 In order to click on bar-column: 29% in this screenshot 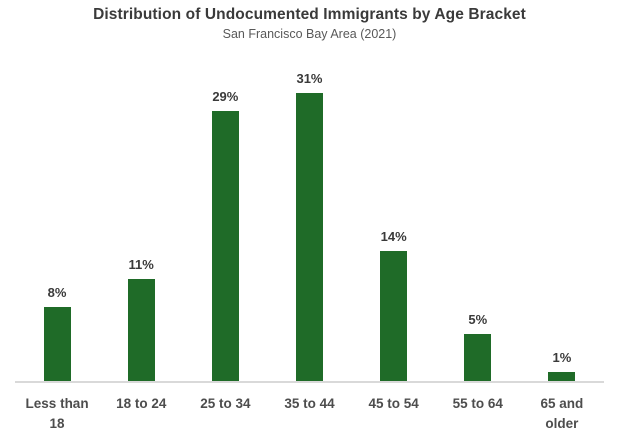, I will do `click(225, 235)`.